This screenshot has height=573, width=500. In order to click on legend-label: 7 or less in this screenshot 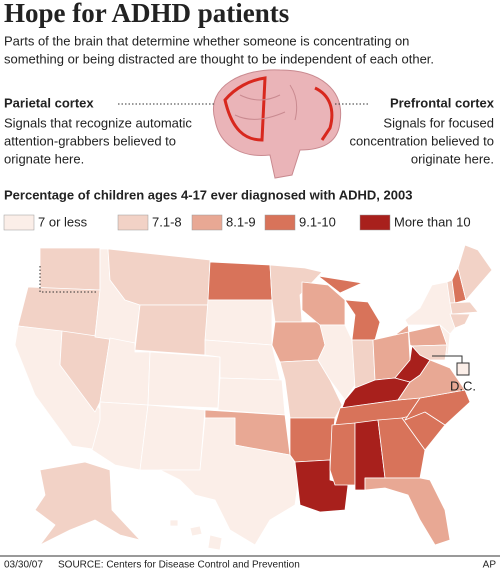, I will do `click(63, 221)`.